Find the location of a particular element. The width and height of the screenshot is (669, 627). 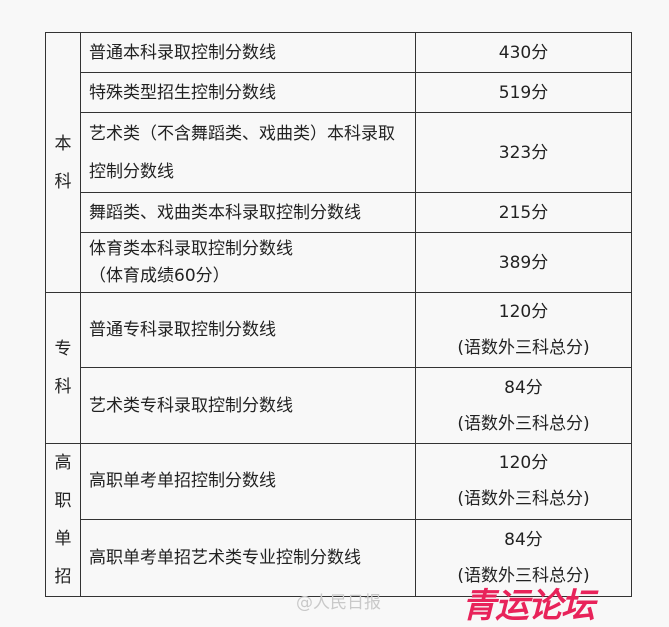

category-vocational: 高 职 单 招 is located at coordinates (63, 520).